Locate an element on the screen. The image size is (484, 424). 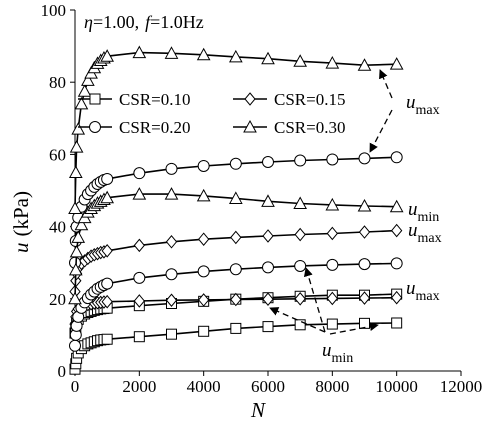
series-diamond-min is located at coordinates (236, 261).